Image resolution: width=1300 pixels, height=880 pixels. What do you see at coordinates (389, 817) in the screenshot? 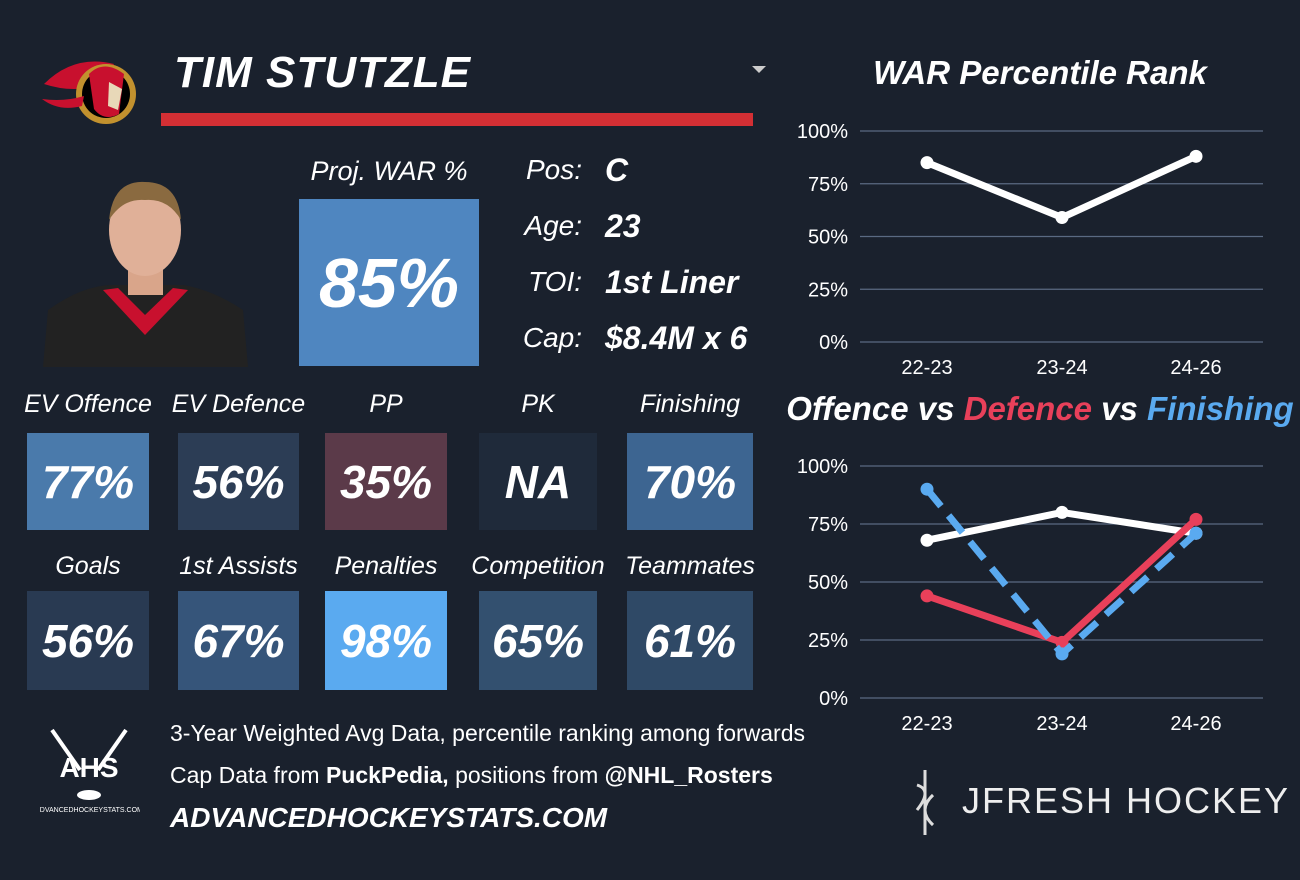
I see `footer-site: ADVANCEDHOCKEYSTATS.COM` at bounding box center [389, 817].